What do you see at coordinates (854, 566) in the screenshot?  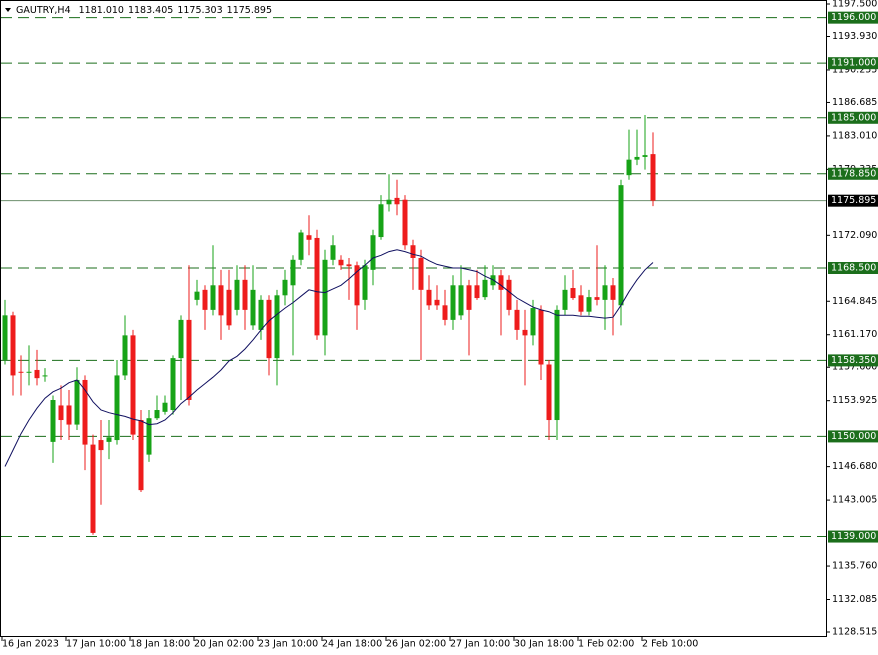 I see `y-tick-label: 1135.760` at bounding box center [854, 566].